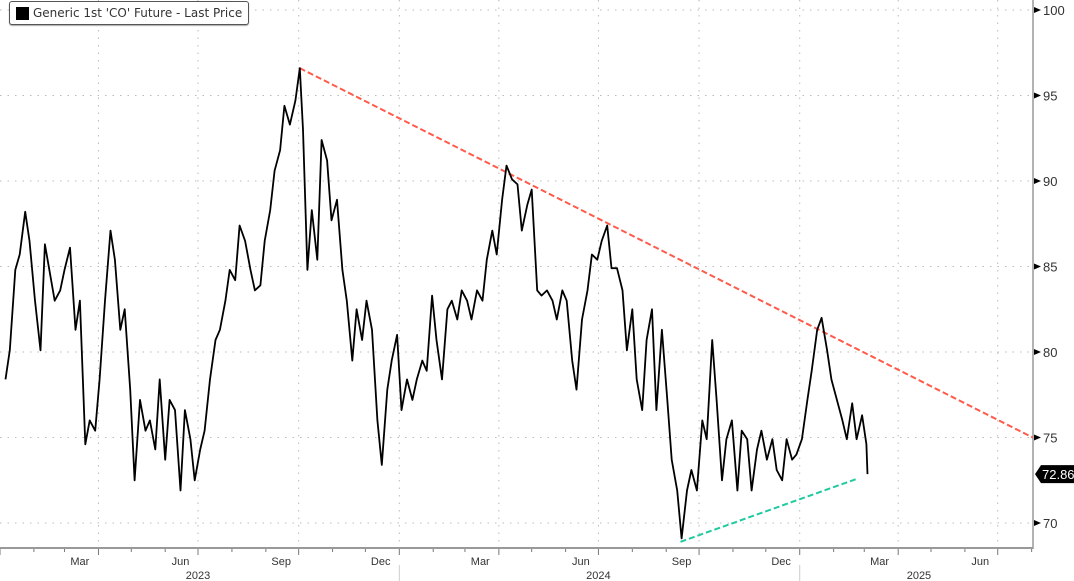  I want to click on y-tick-label: 85, so click(1050, 267).